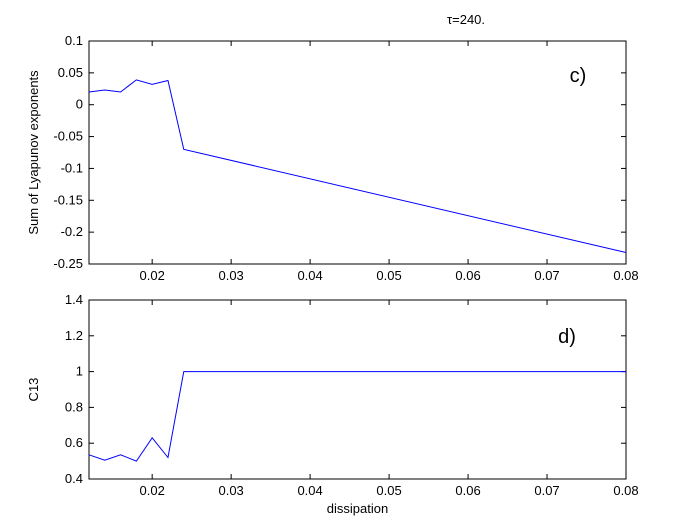 The image size is (692, 521). Describe the element at coordinates (567, 337) in the screenshot. I see `panel-label: d)` at that location.